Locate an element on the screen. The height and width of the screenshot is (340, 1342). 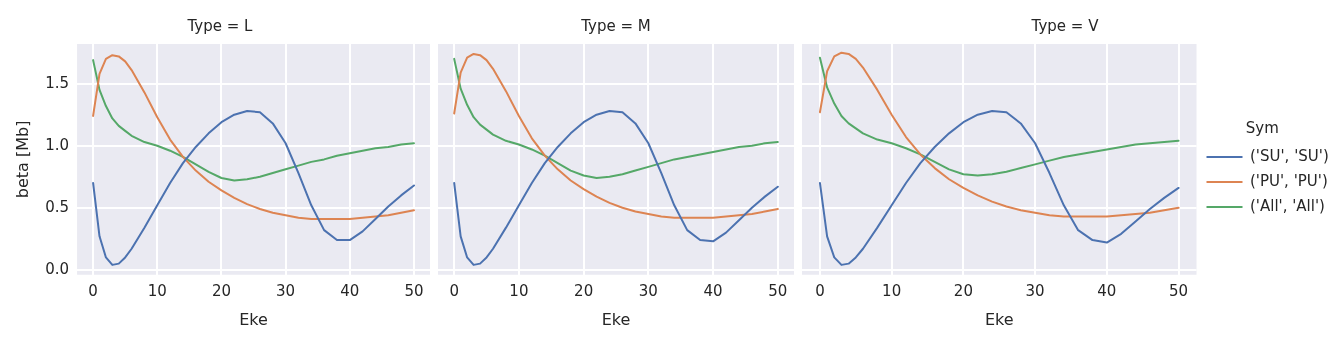
y-tick-label: 1.0 is located at coordinates (57, 144).